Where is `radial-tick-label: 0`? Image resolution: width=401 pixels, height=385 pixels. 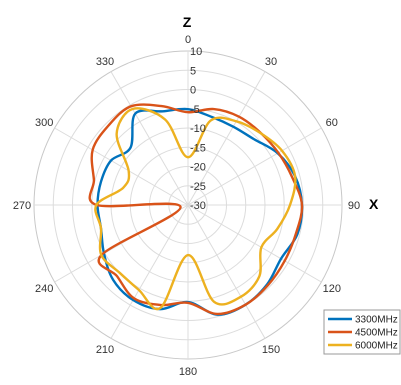
radial-tick-label: 0 is located at coordinates (193, 91).